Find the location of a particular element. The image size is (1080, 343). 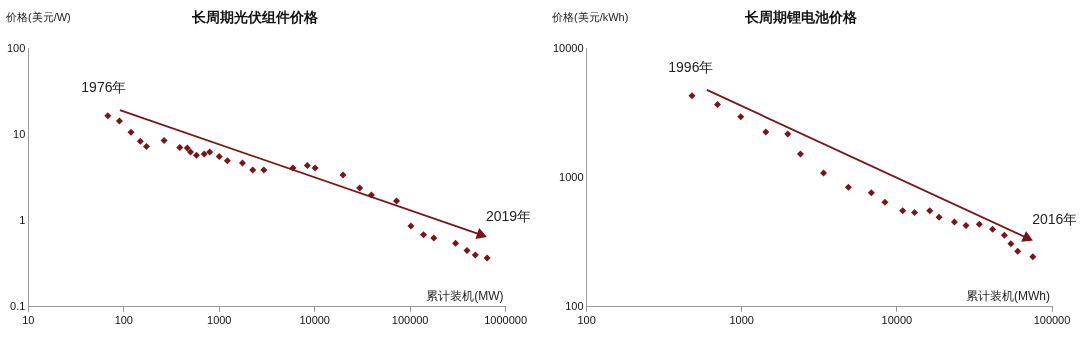

y-axis-title: 价格(美元/kWh) is located at coordinates (590, 17).